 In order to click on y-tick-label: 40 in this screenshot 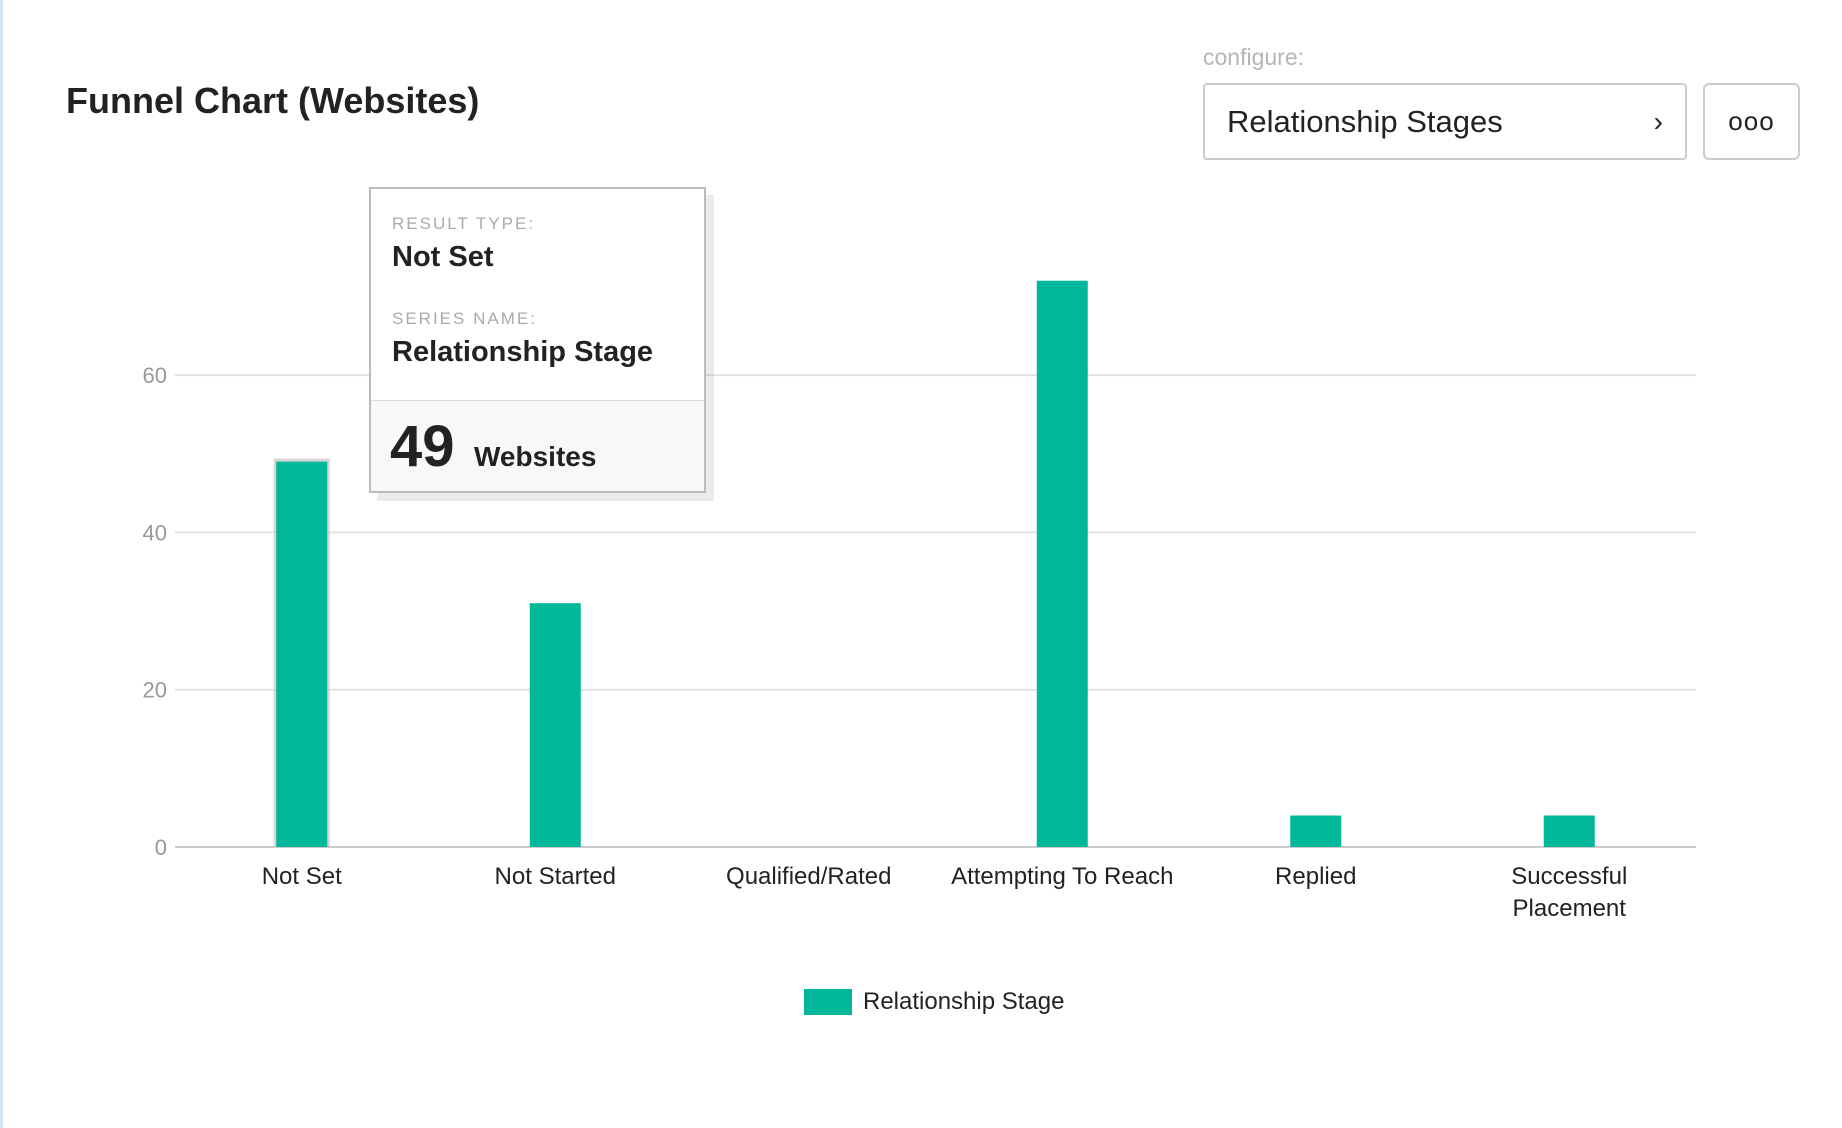, I will do `click(155, 532)`.